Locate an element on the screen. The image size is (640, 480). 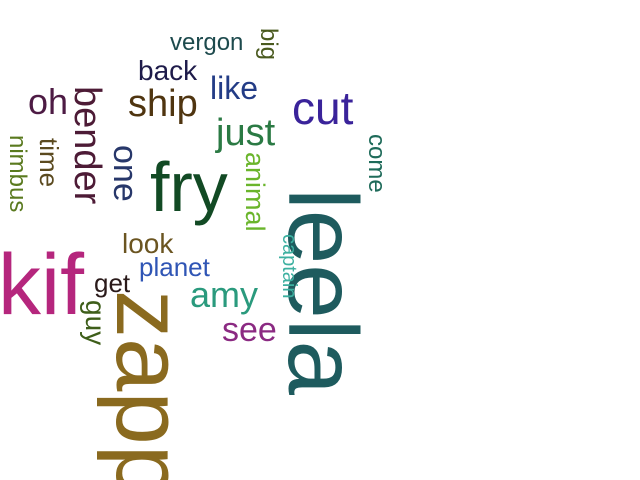
word-big: big is located at coordinates (268, 44).